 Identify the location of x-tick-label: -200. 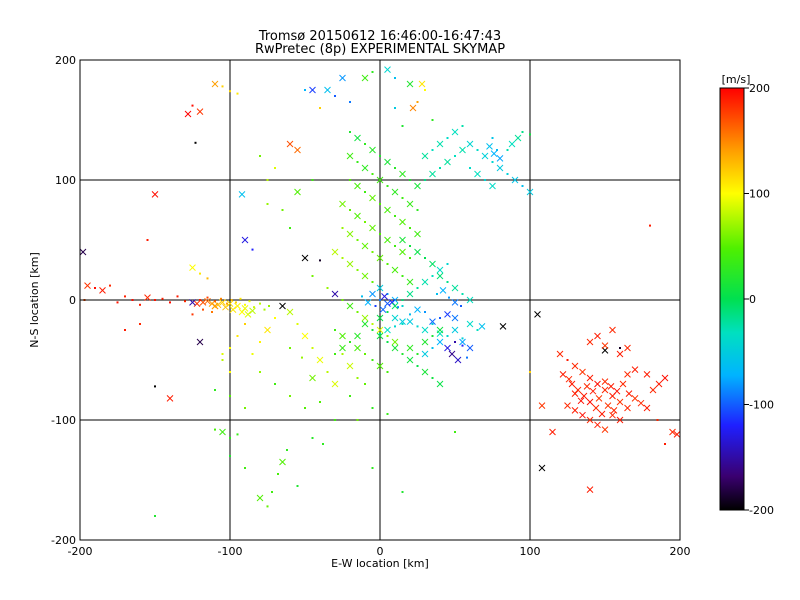
(80, 551).